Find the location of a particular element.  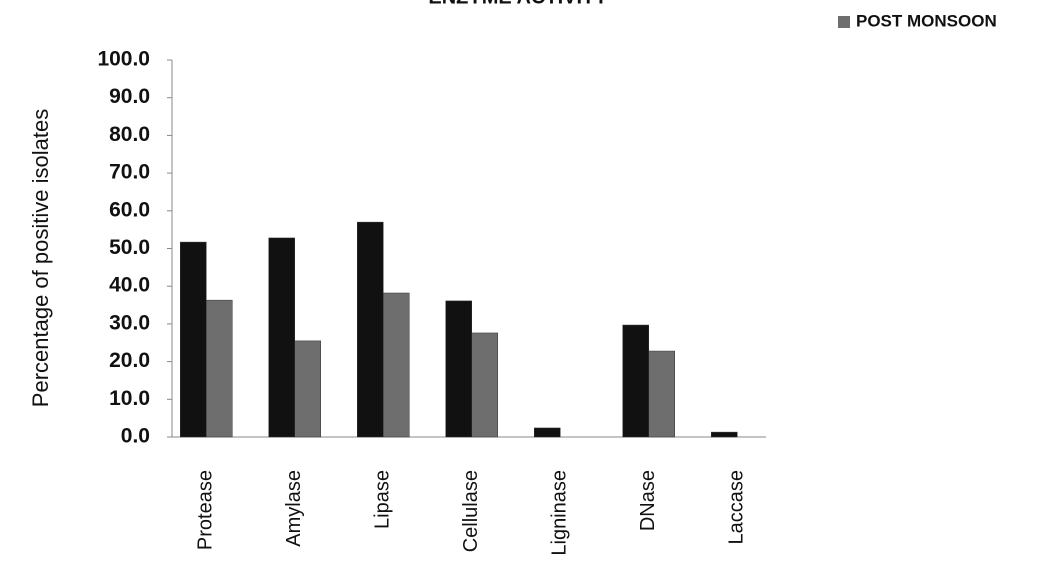

y-tick-label: 70.0 is located at coordinates (129, 172).